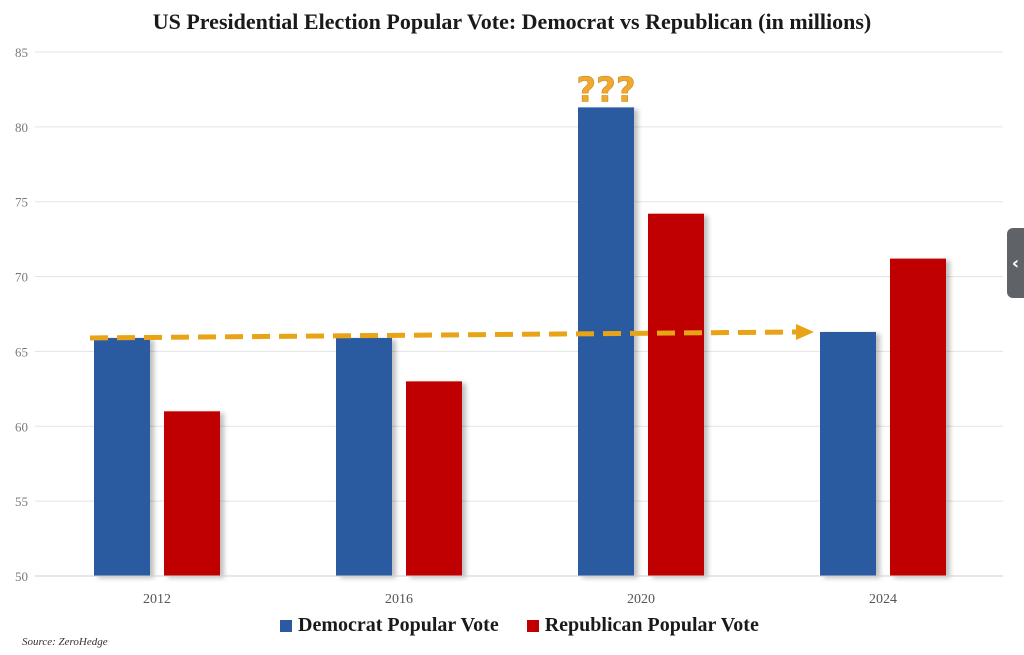 The width and height of the screenshot is (1024, 655). Describe the element at coordinates (805, 331) in the screenshot. I see `trend-arrow-head` at that location.